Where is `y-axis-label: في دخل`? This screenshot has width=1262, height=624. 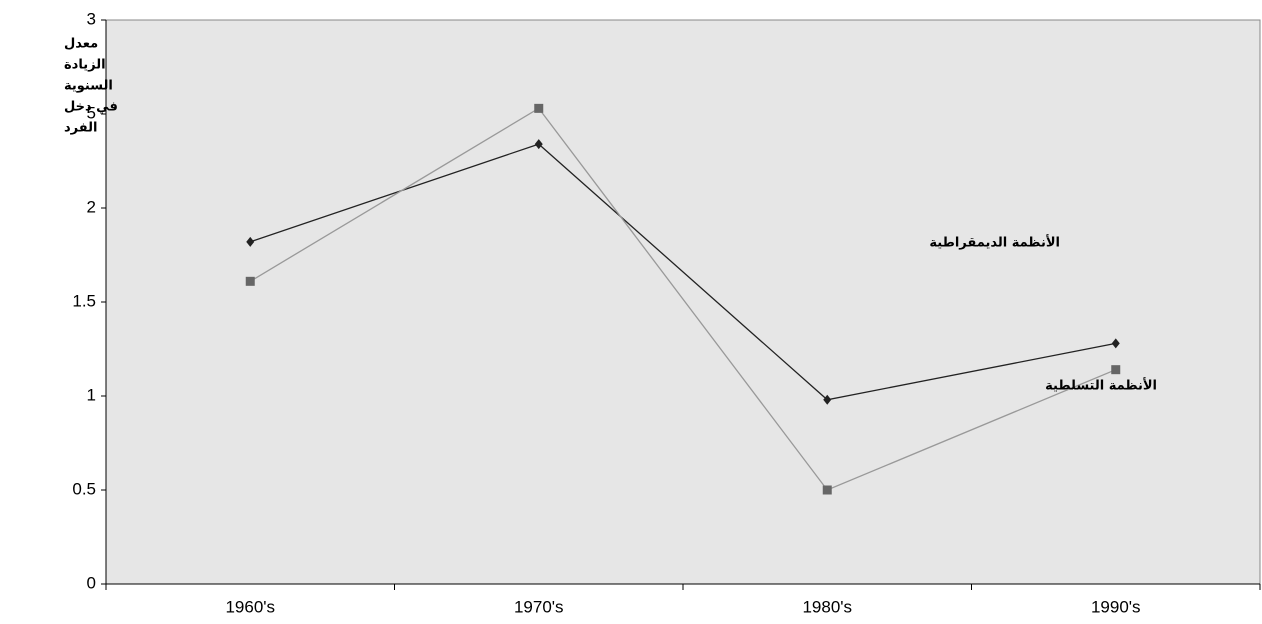 y-axis-label: في دخل is located at coordinates (91, 107).